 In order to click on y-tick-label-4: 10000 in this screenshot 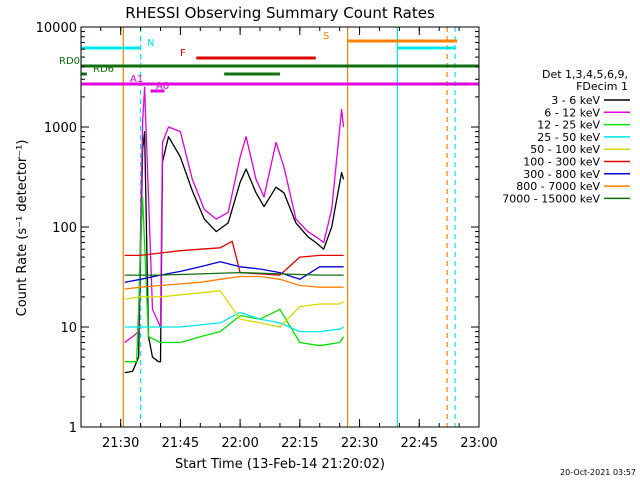, I will do `click(56, 28)`.